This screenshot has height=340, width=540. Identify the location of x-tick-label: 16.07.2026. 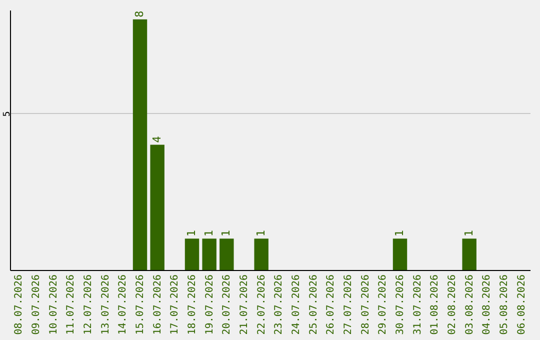
(158, 304).